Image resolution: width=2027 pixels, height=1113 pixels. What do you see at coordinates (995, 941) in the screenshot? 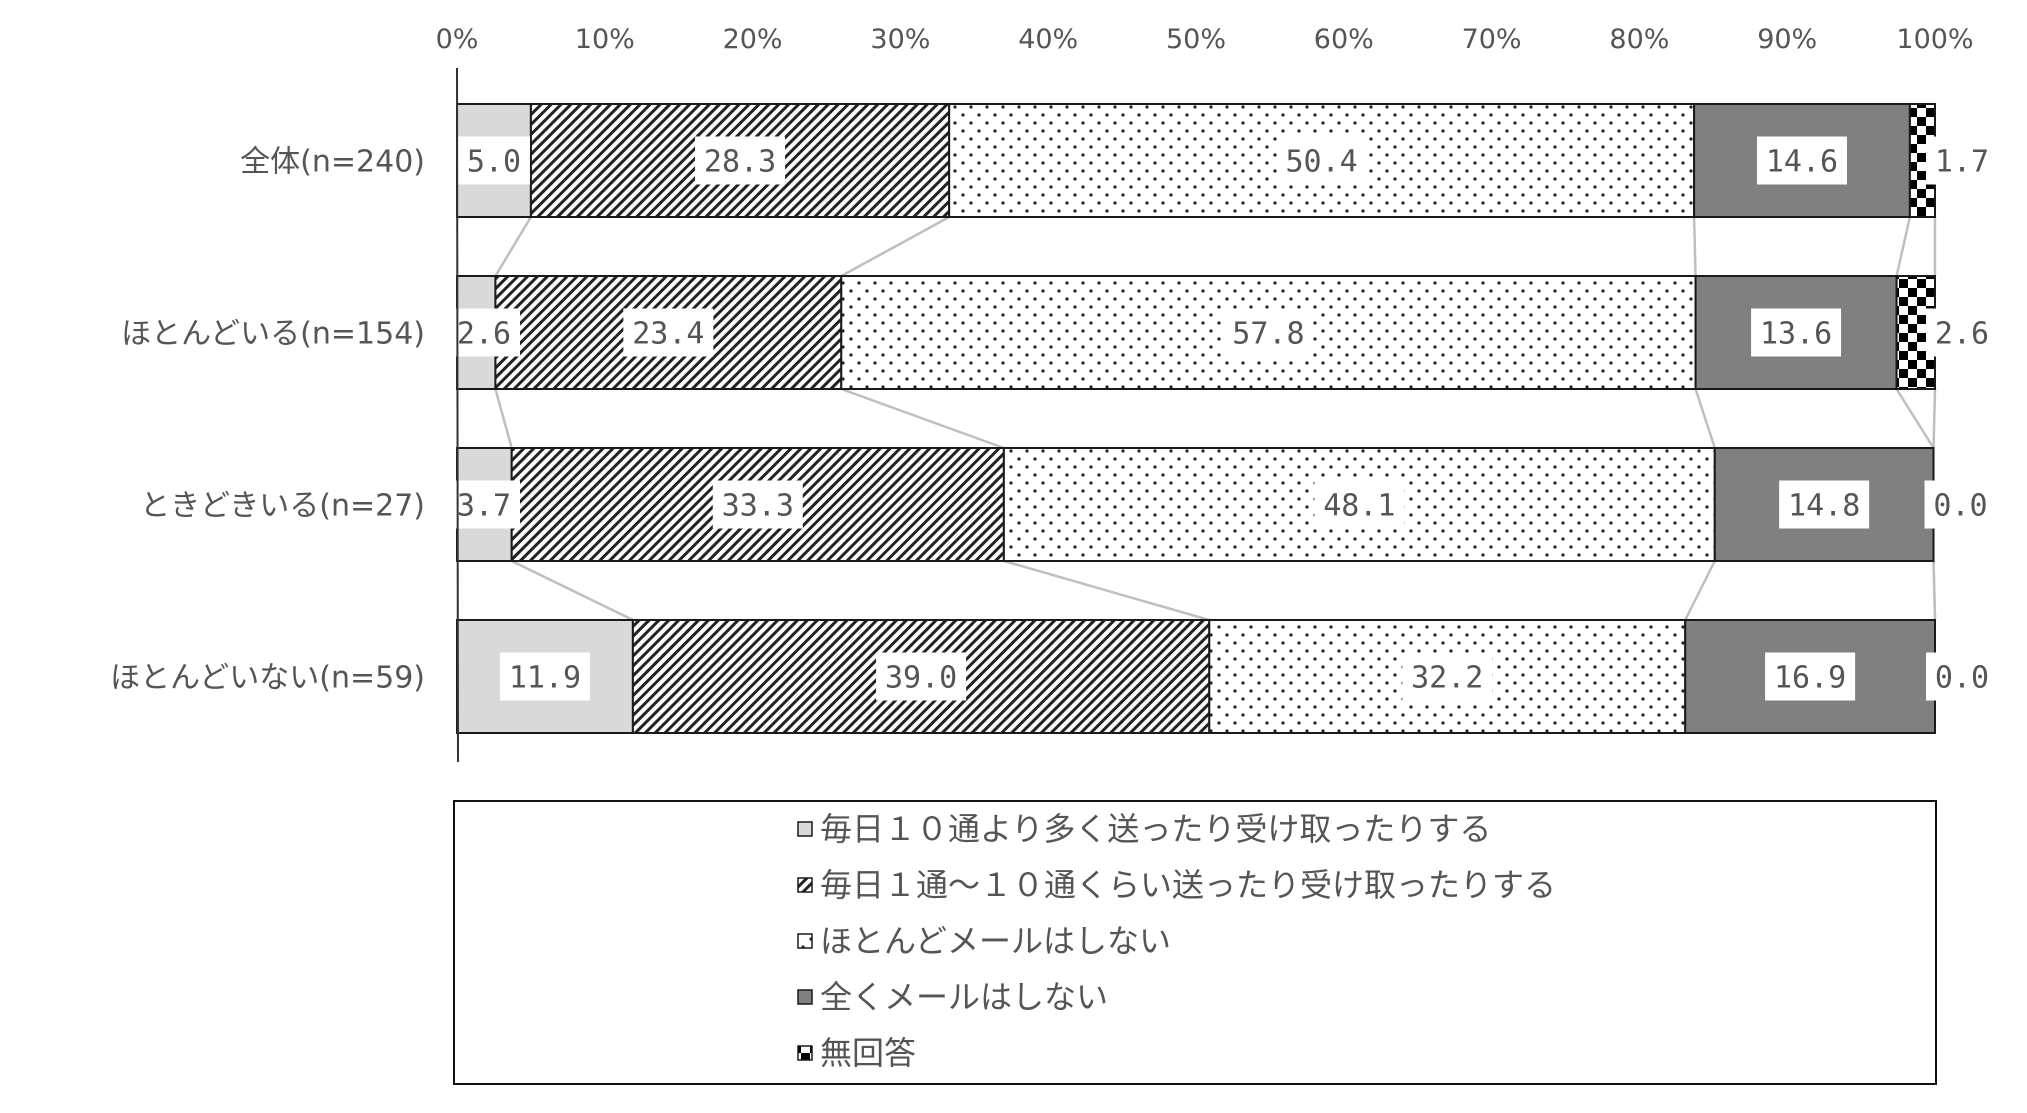
I see `legend-label: ほとんどメールはしない` at bounding box center [995, 941].